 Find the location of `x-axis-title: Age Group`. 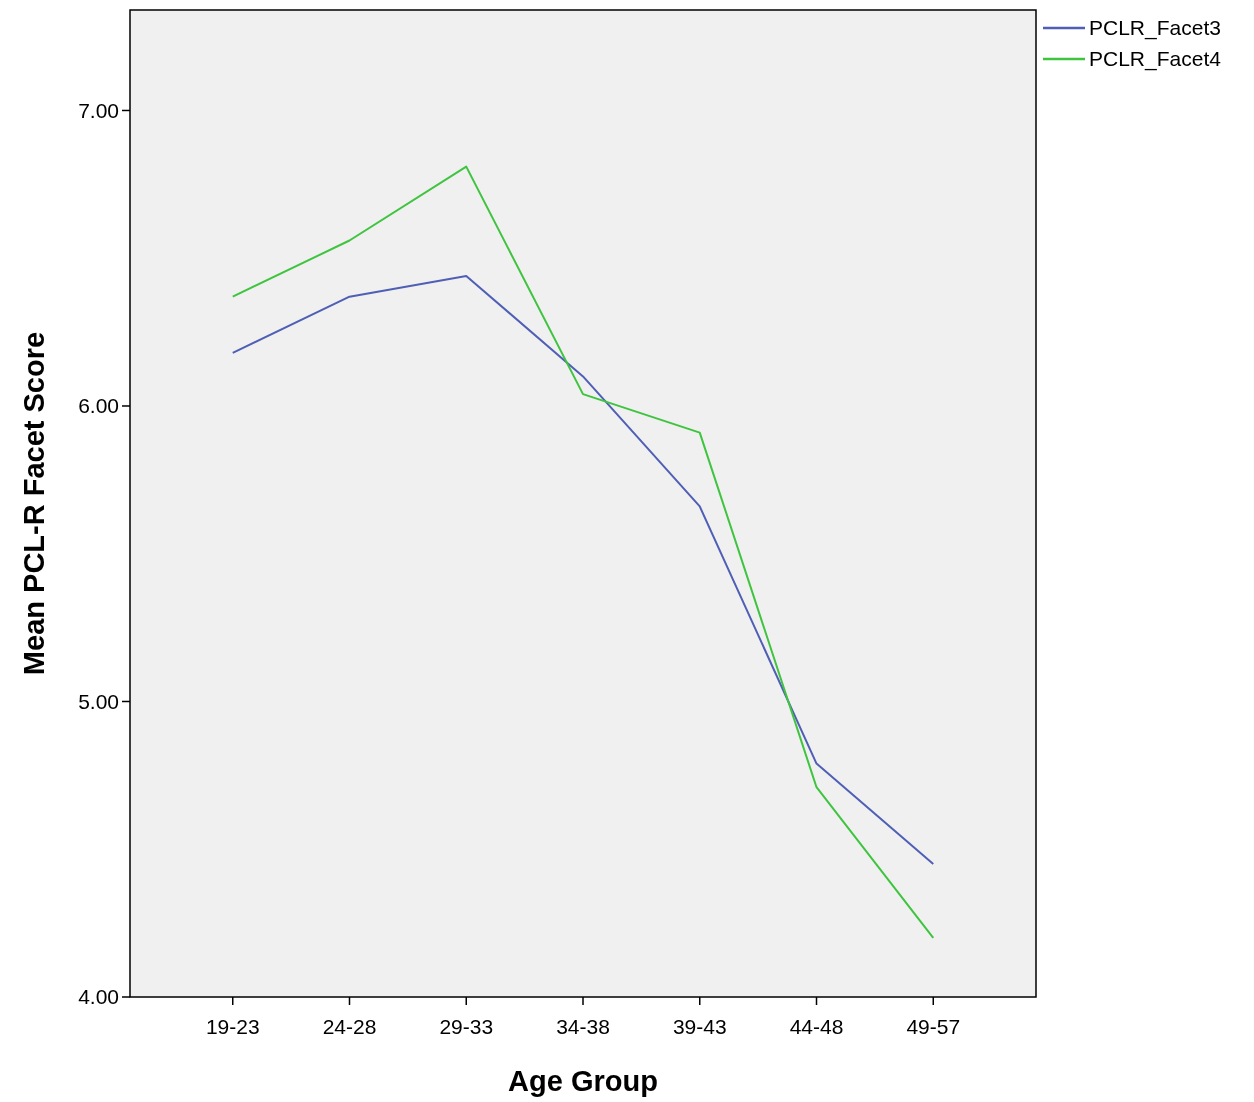

x-axis-title: Age Group is located at coordinates (583, 1081).